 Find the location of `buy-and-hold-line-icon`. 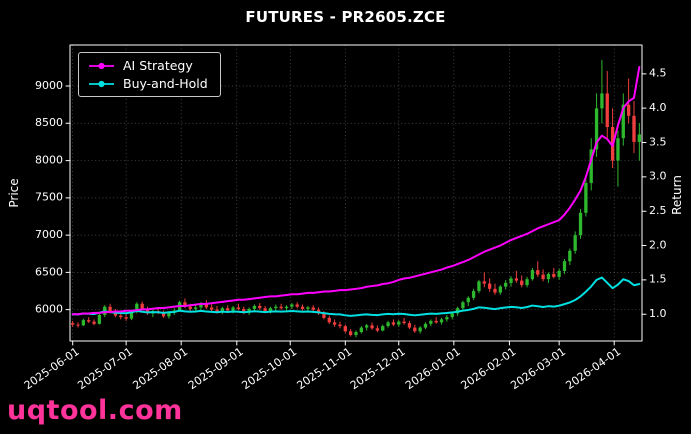

buy-and-hold-line-icon is located at coordinates (101, 83).